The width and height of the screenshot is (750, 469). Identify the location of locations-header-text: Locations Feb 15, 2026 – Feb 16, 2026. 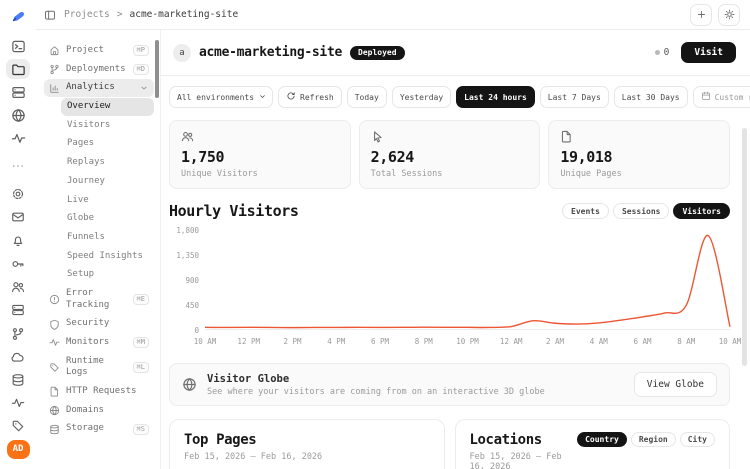
(524, 450).